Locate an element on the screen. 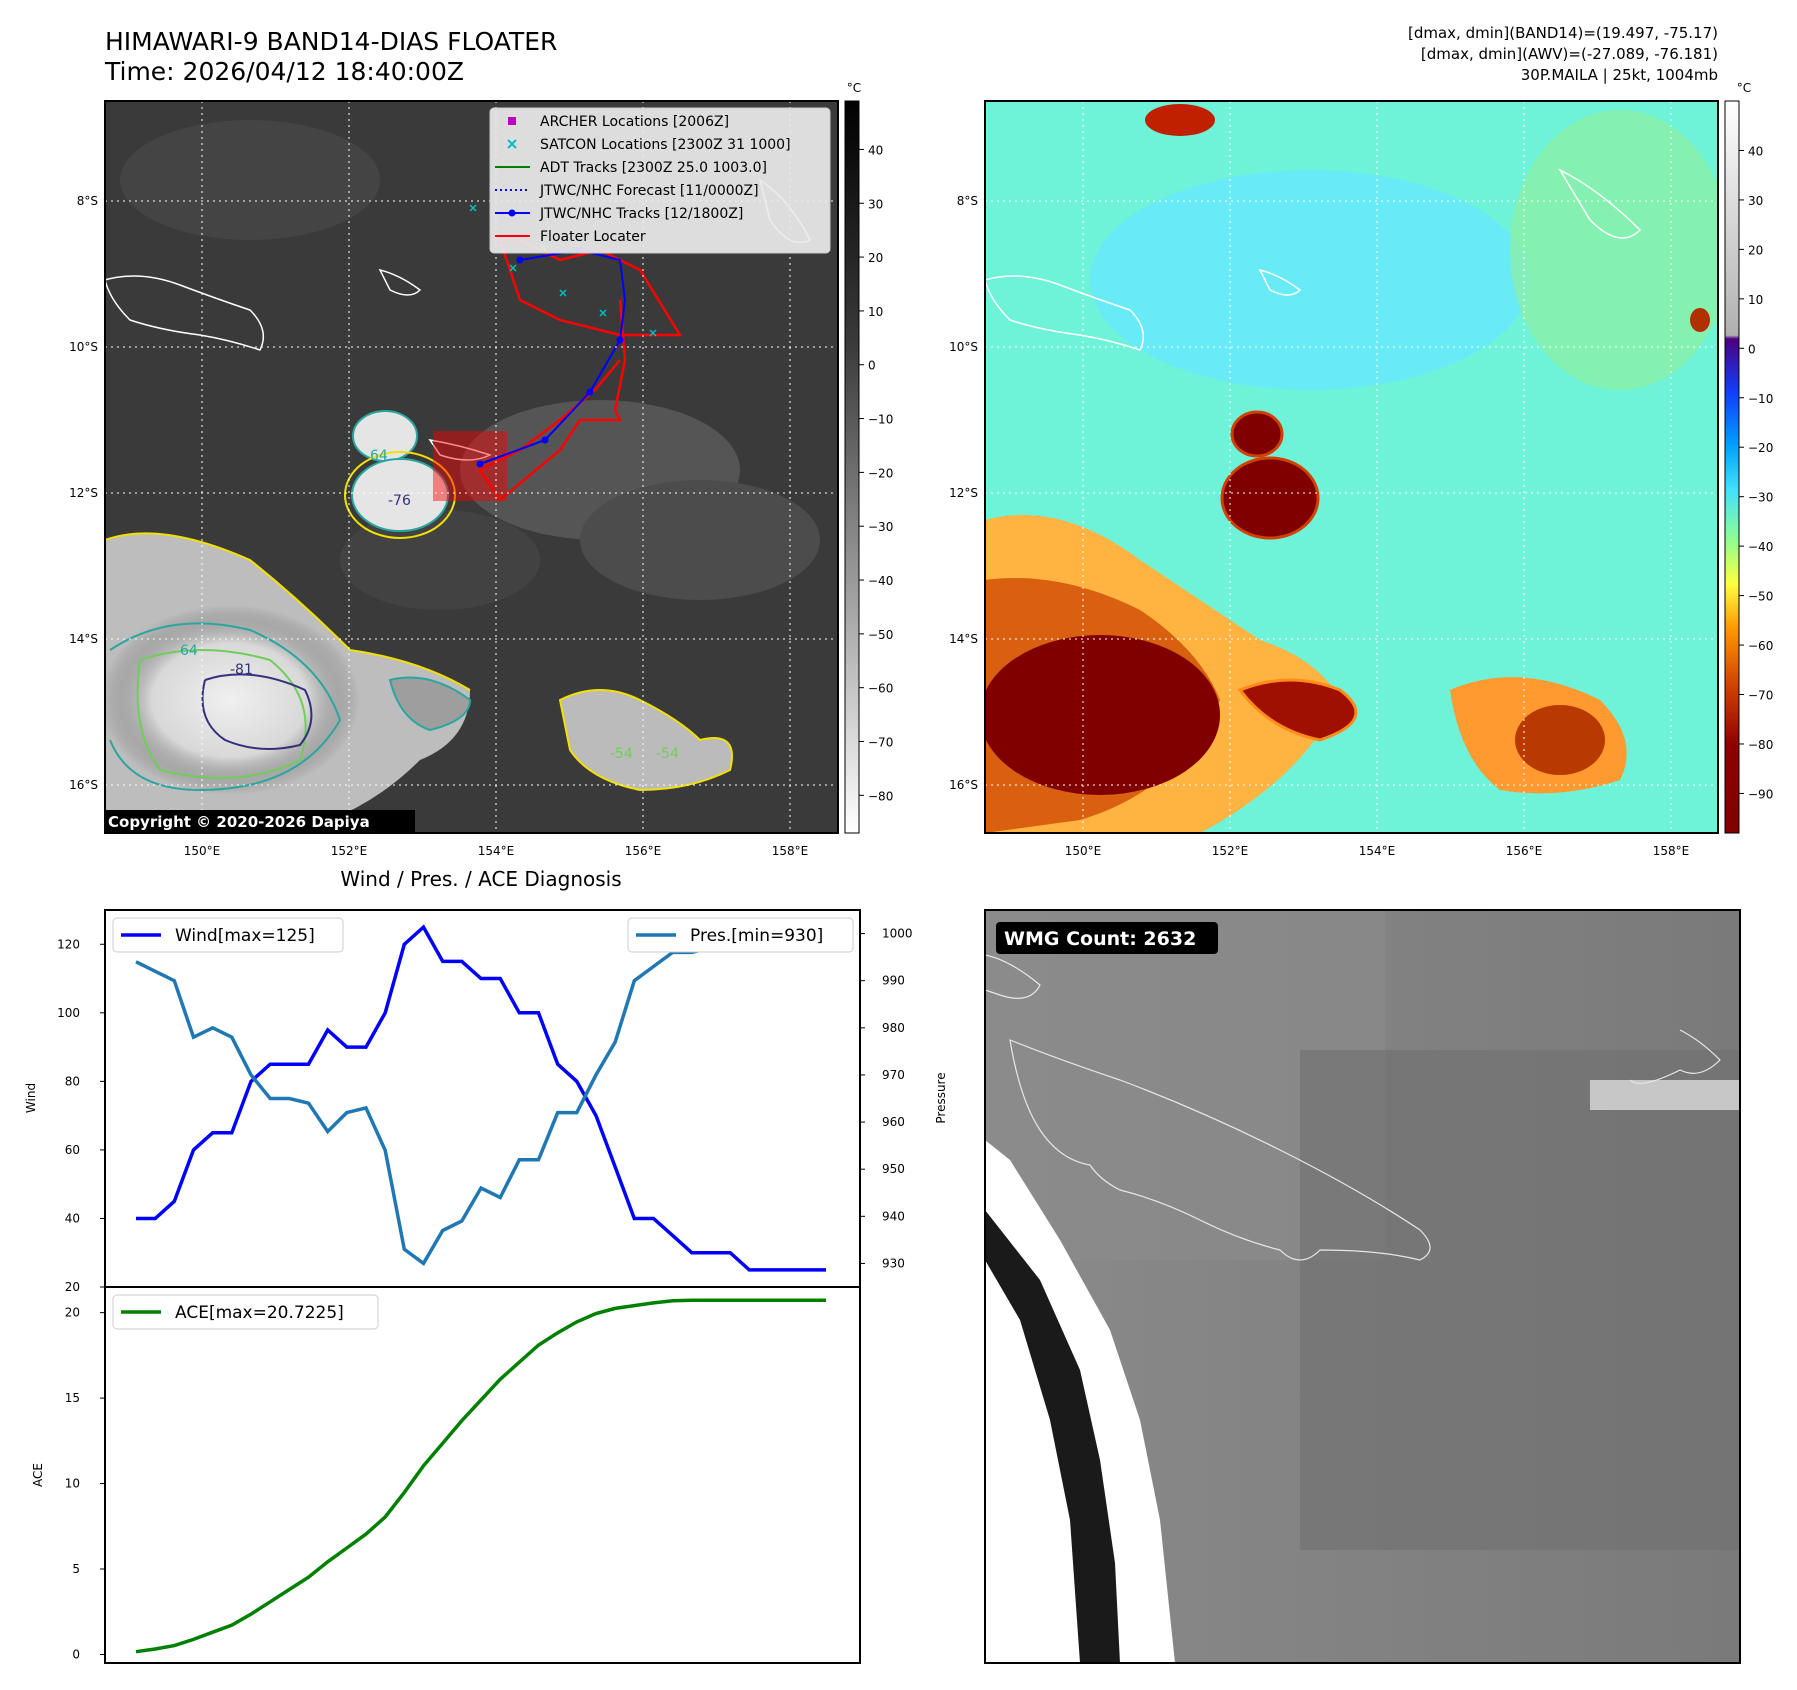 The width and height of the screenshot is (1797, 1690). wmg-bright-strip is located at coordinates (1665, 1095).